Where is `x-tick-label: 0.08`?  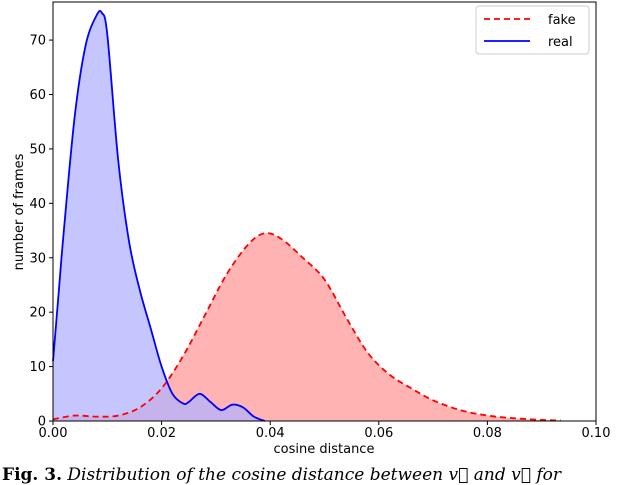
x-tick-label: 0.08 is located at coordinates (487, 433).